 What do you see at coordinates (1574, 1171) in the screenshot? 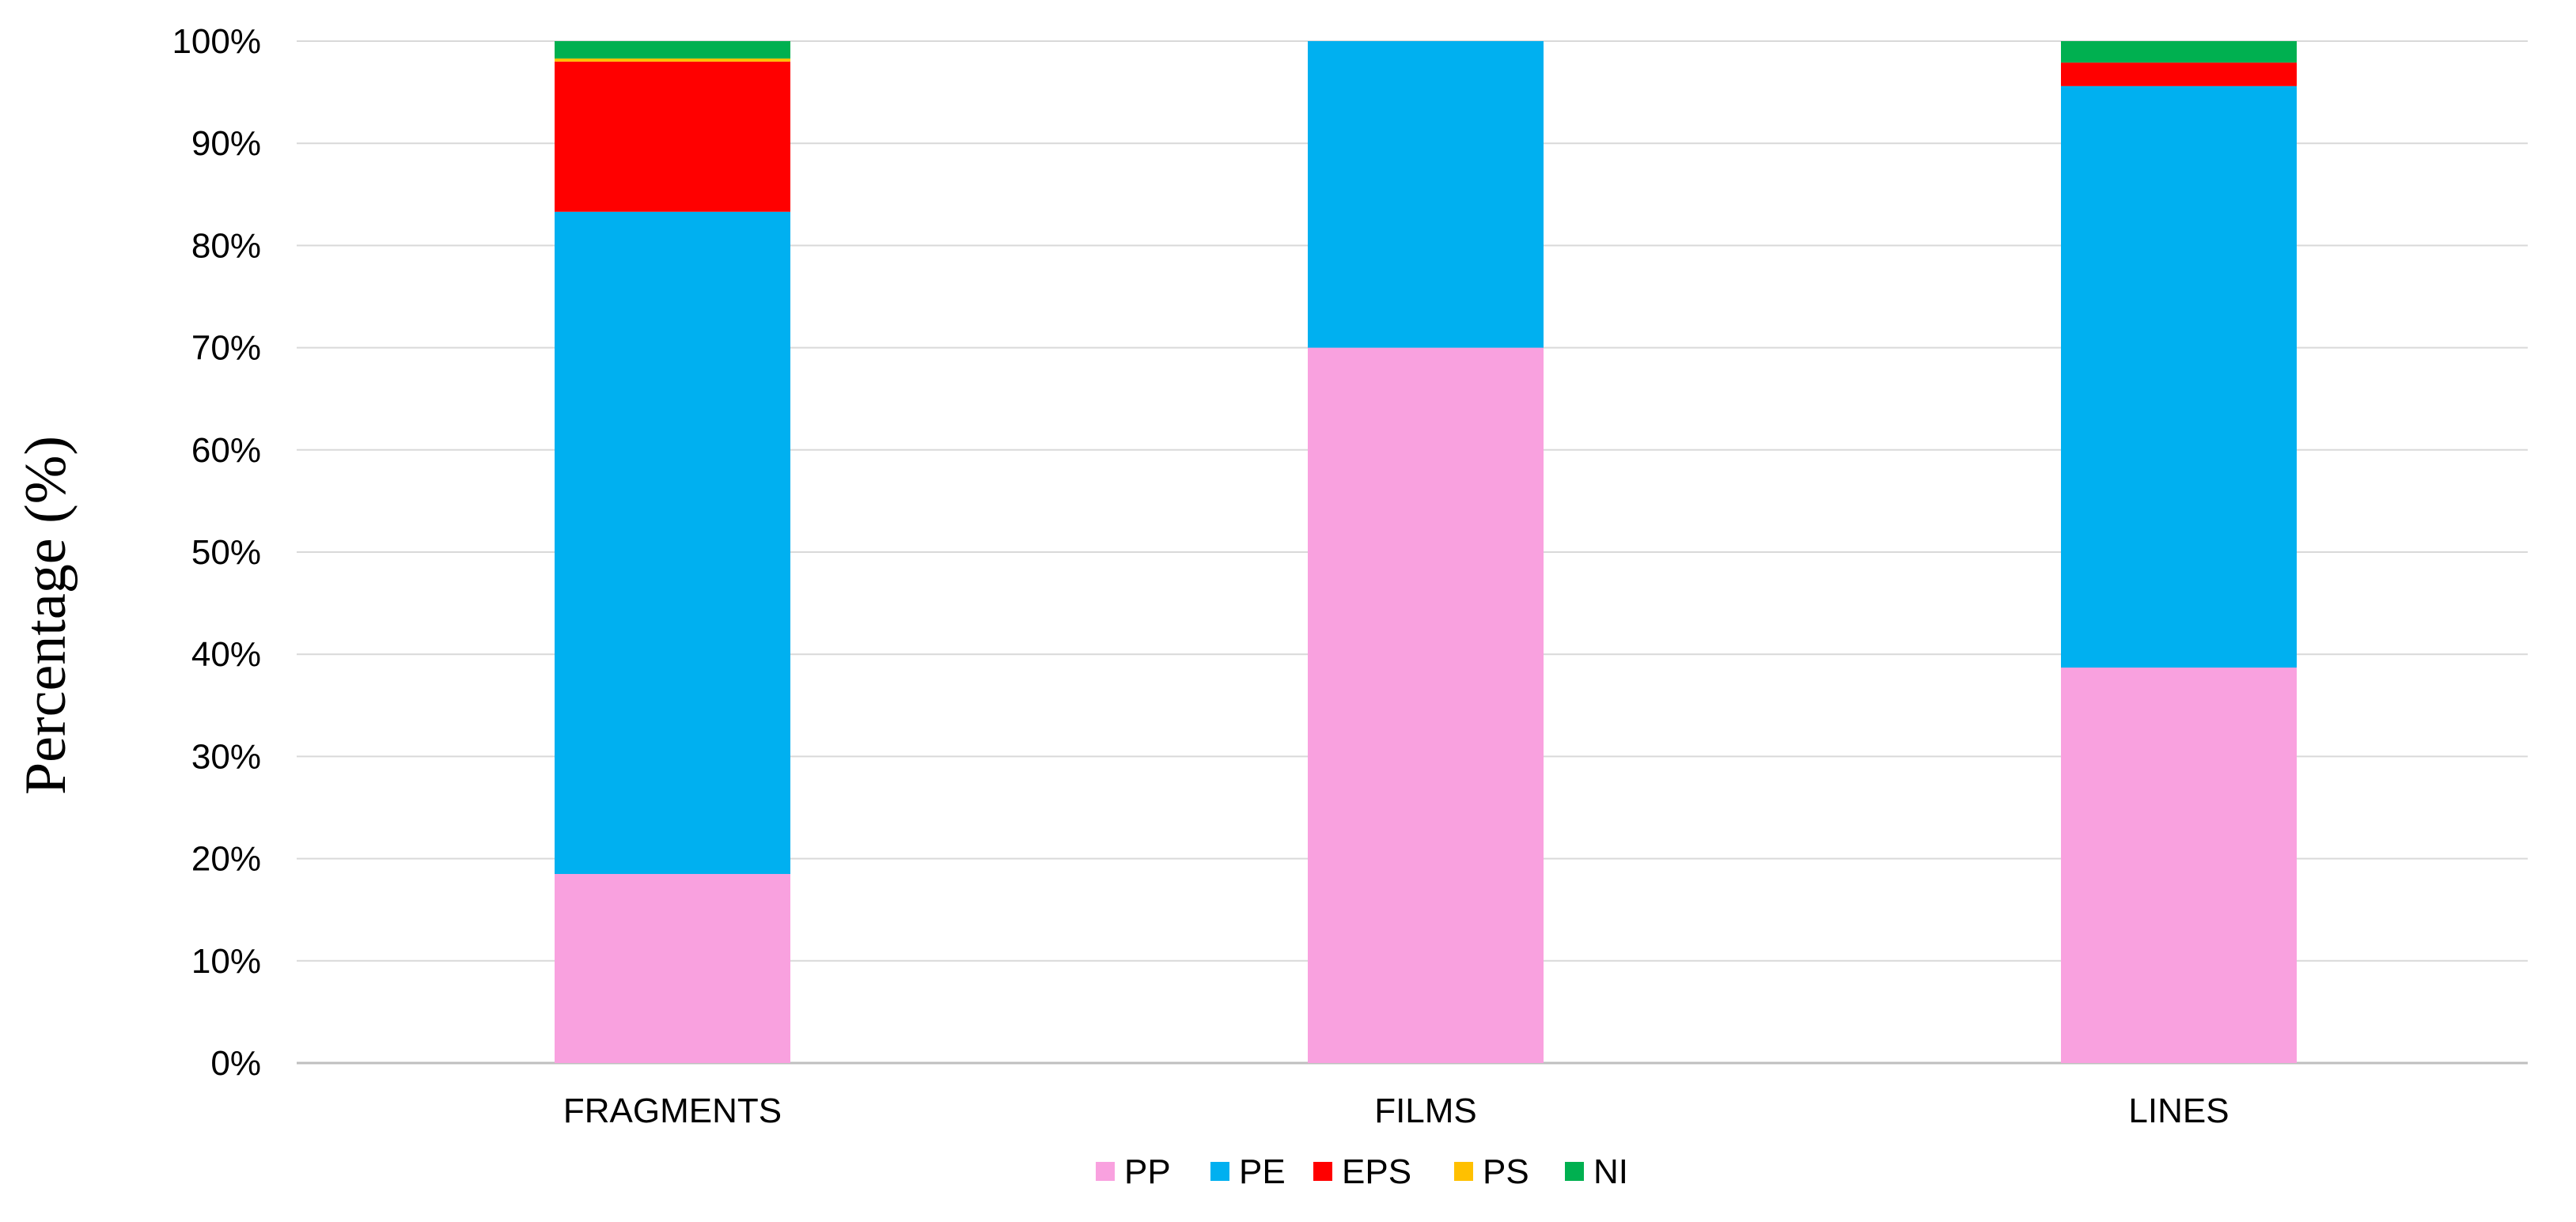
I see `legend-swatch-ni` at bounding box center [1574, 1171].